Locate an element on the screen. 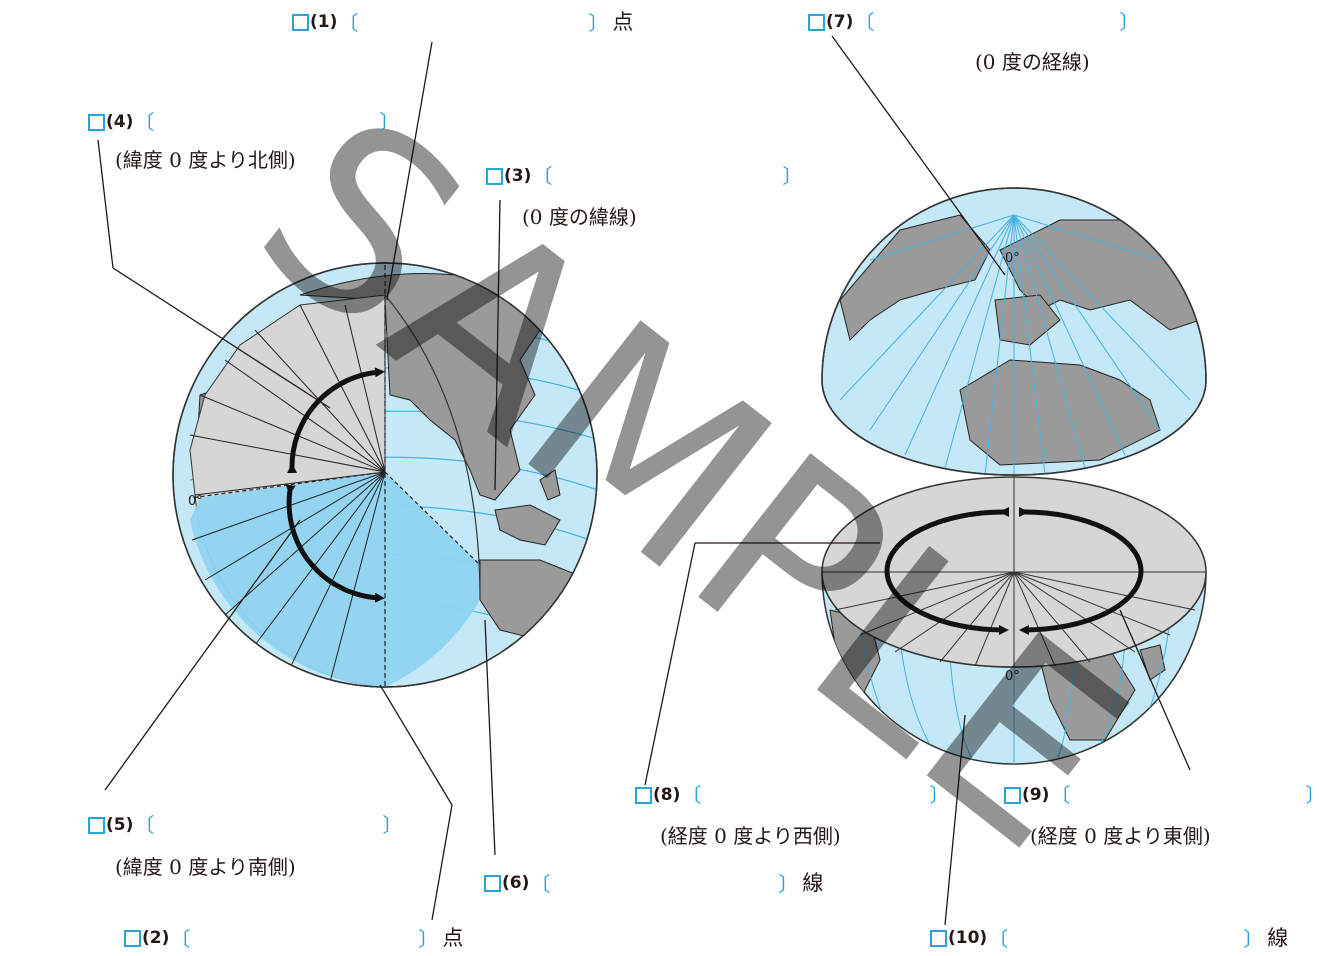 This screenshot has width=1319, height=956. left-globe is located at coordinates (385, 475).